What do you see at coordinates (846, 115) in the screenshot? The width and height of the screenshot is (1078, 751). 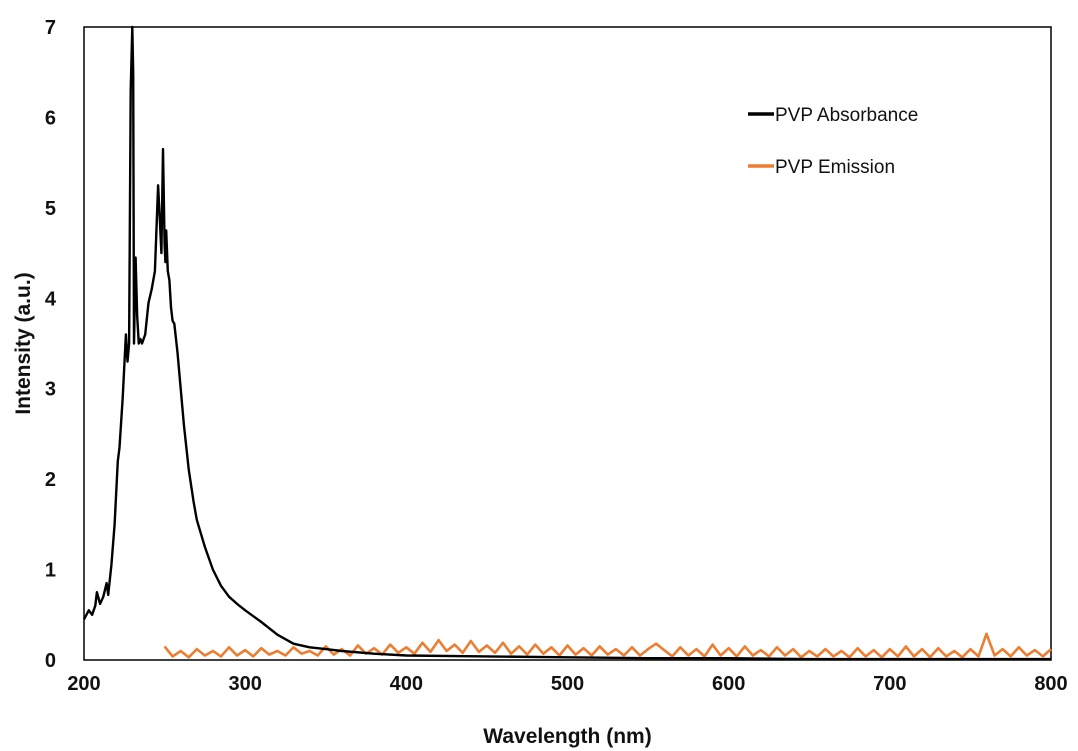 I see `legend-label: PVP Absorbance` at bounding box center [846, 115].